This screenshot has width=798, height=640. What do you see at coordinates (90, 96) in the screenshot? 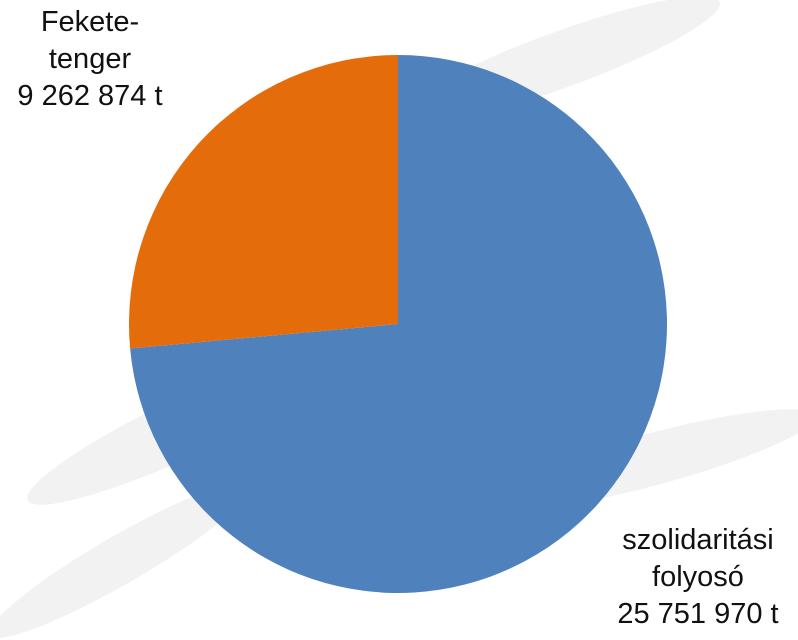
I see `value-label: 9 262 874 t` at bounding box center [90, 96].